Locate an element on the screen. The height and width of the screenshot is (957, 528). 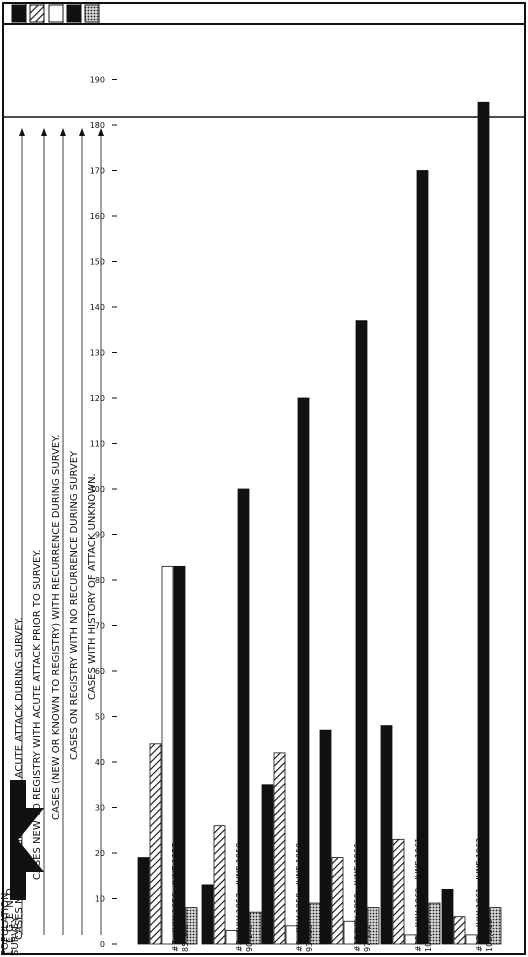
category-label: #11 - JULY 1960 - JUNE 1961 is located at coordinates (418, 895).